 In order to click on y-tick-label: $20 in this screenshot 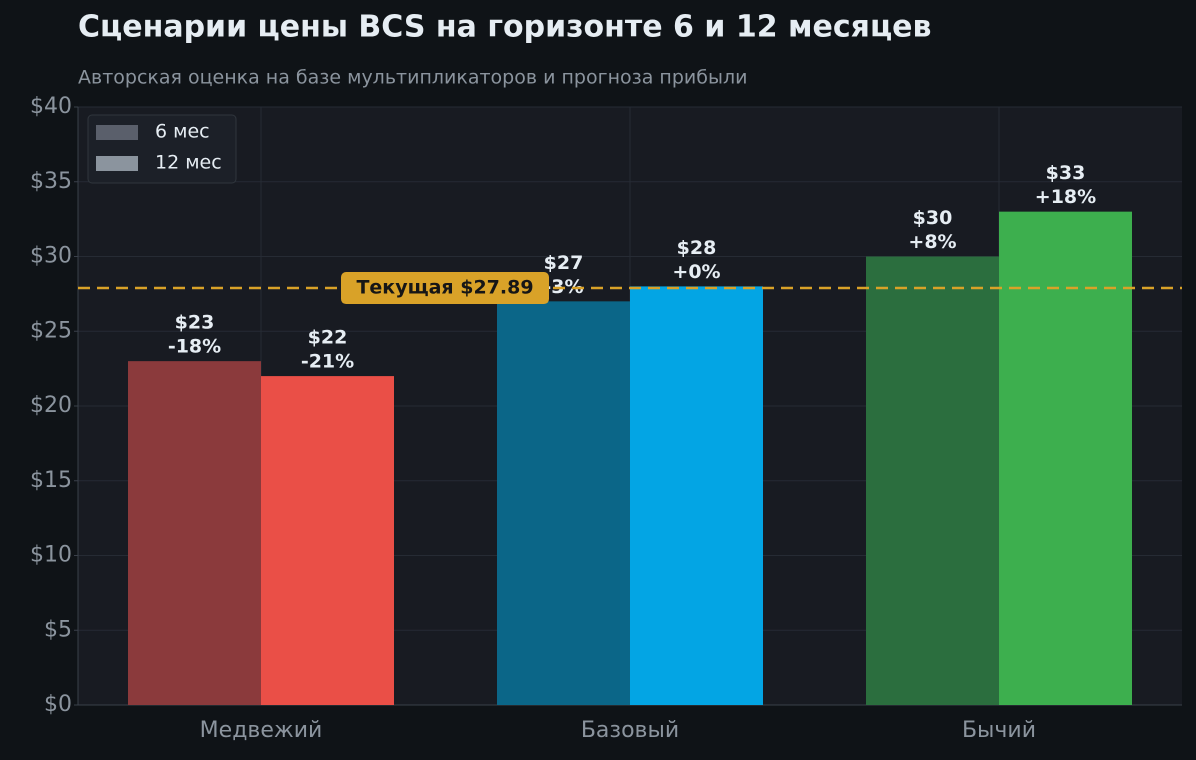, I will do `click(51, 405)`.